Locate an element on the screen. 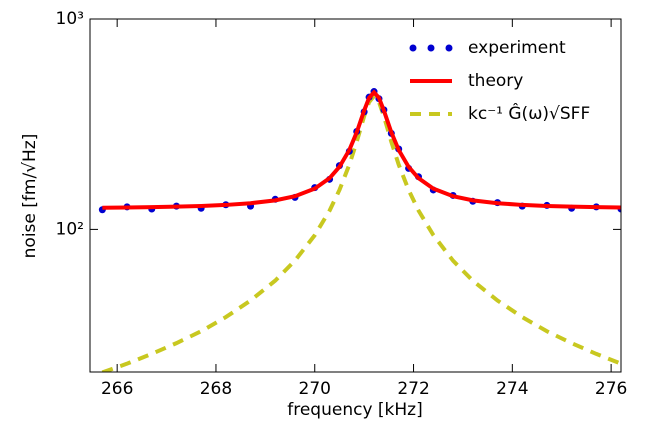 The height and width of the screenshot is (436, 654). x-tick-label: 274 is located at coordinates (512, 389).